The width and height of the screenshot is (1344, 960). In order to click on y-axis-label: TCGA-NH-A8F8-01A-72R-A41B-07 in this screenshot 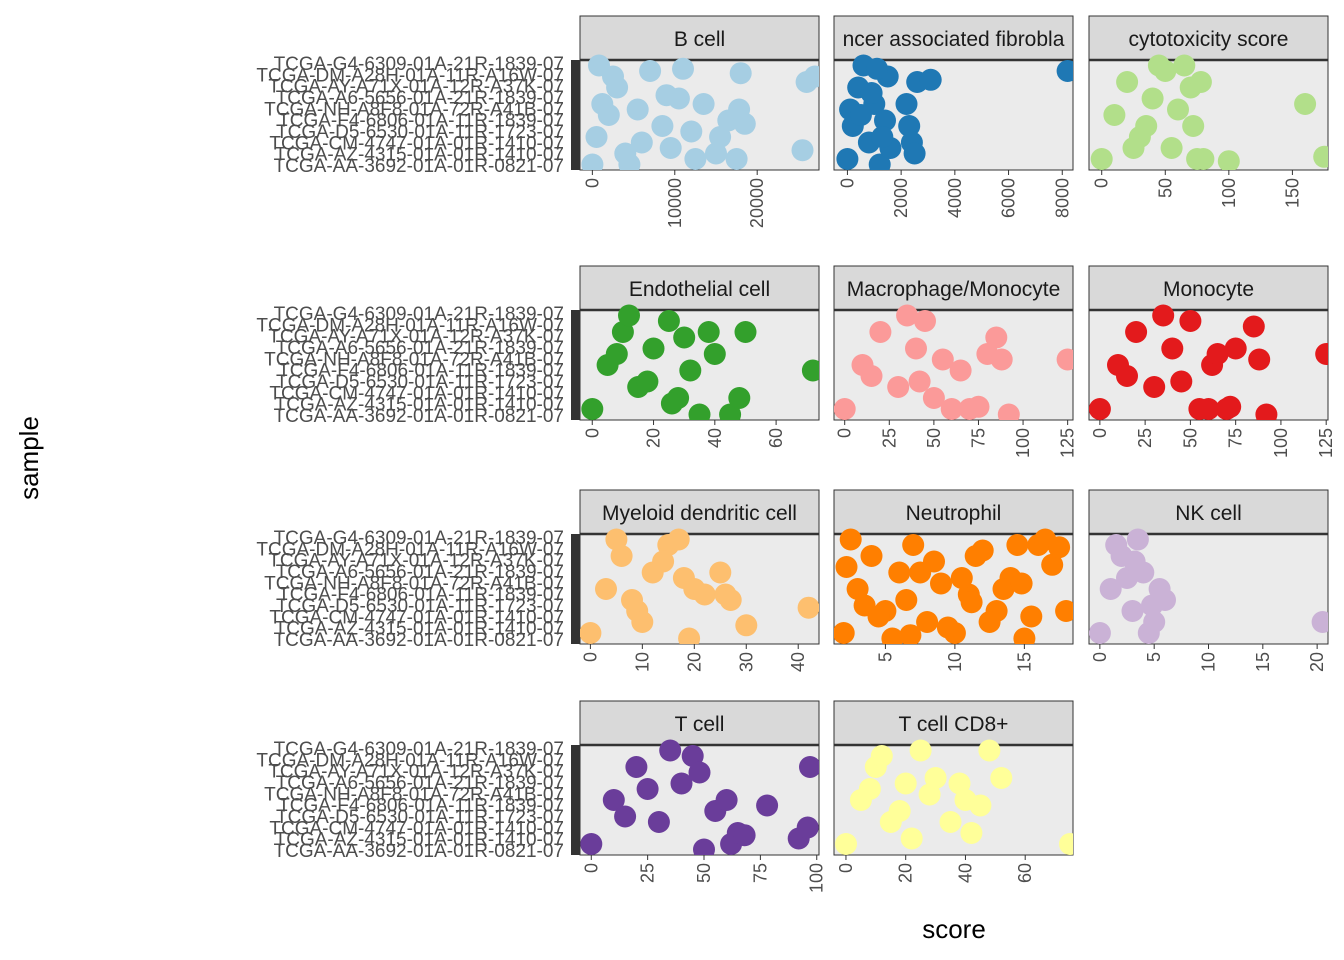, I will do `click(414, 109)`.